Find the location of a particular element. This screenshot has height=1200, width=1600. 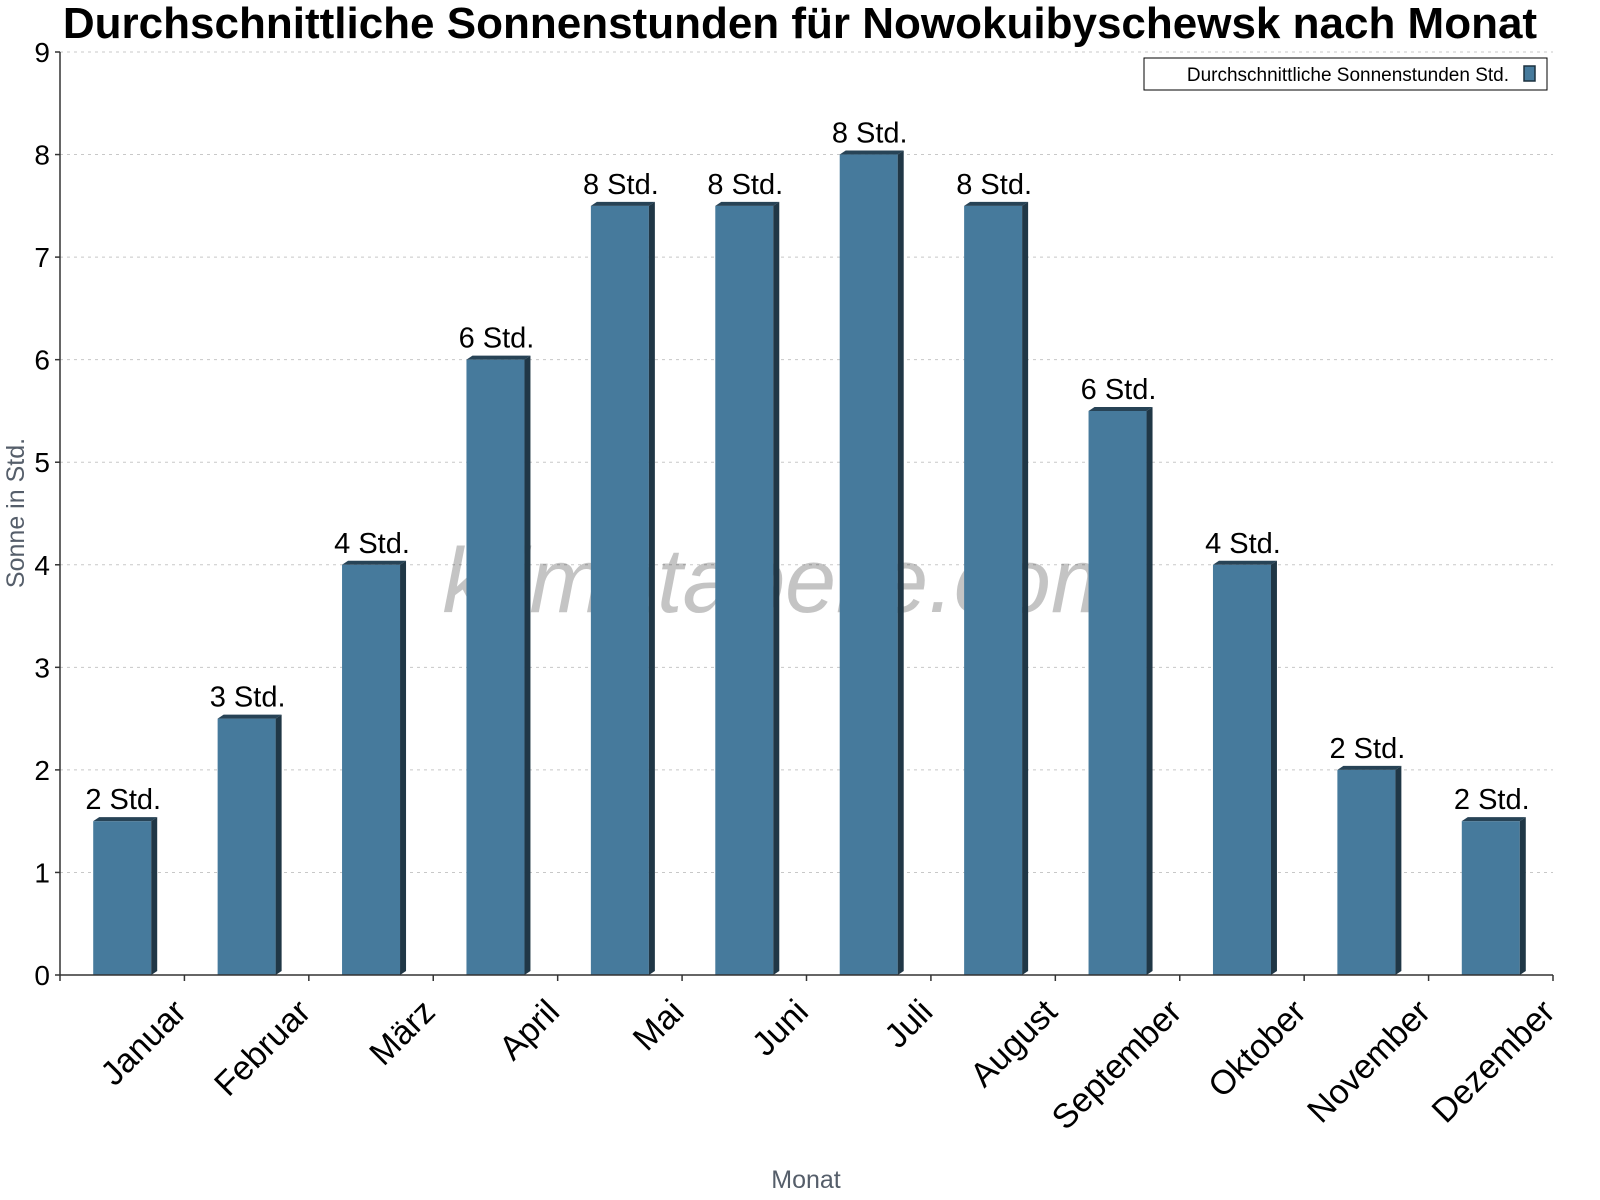

bar-märz: 4 Std. is located at coordinates (372, 751).